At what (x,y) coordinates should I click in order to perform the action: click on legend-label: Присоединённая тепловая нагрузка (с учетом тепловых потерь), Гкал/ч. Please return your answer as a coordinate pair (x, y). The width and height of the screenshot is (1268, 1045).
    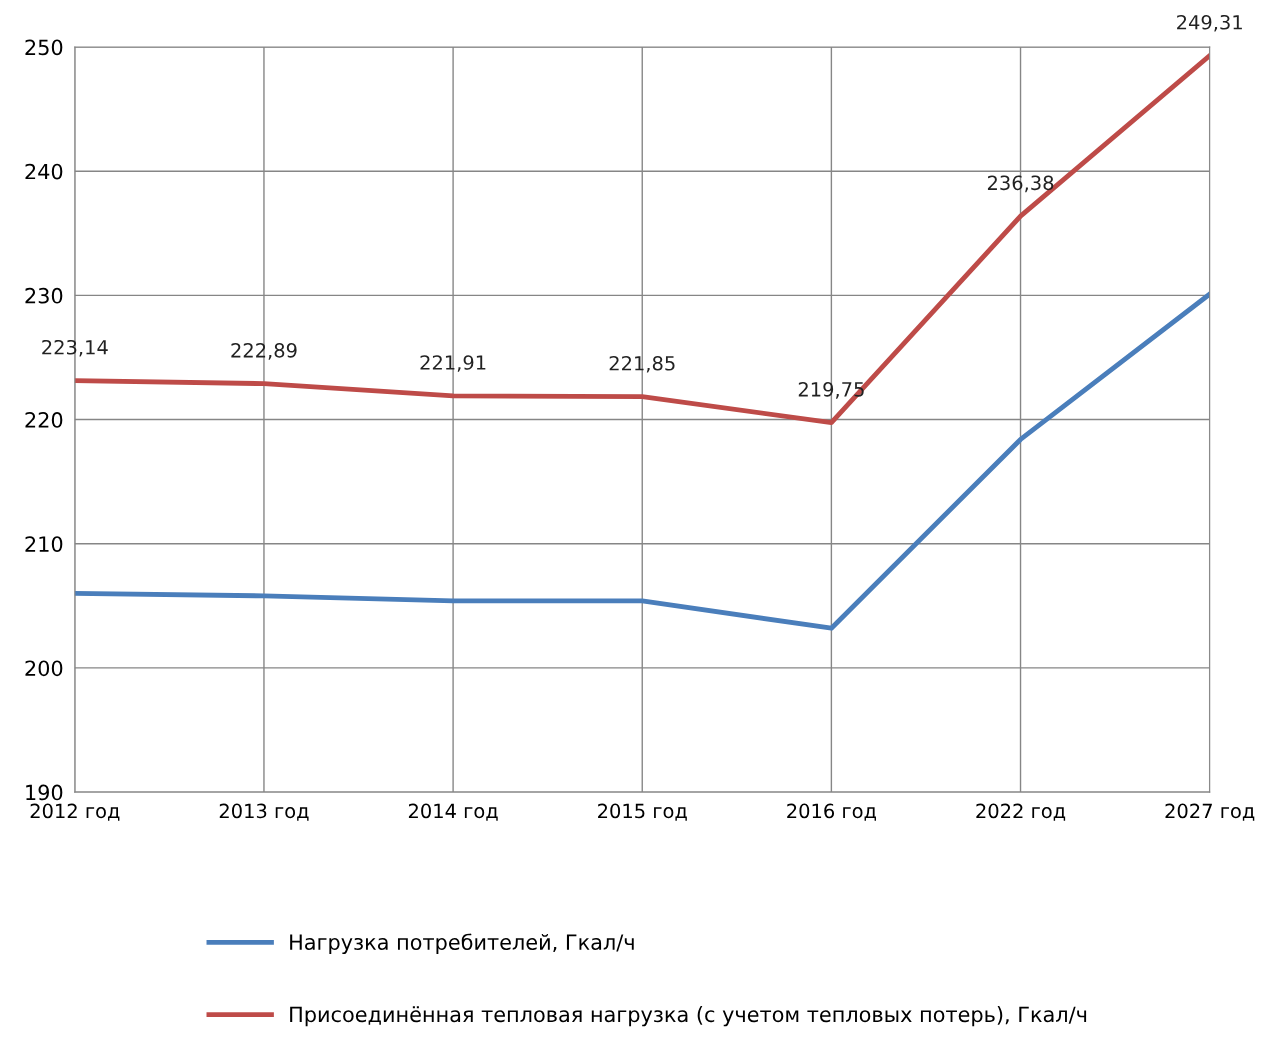
    Looking at the image, I should click on (688, 1016).